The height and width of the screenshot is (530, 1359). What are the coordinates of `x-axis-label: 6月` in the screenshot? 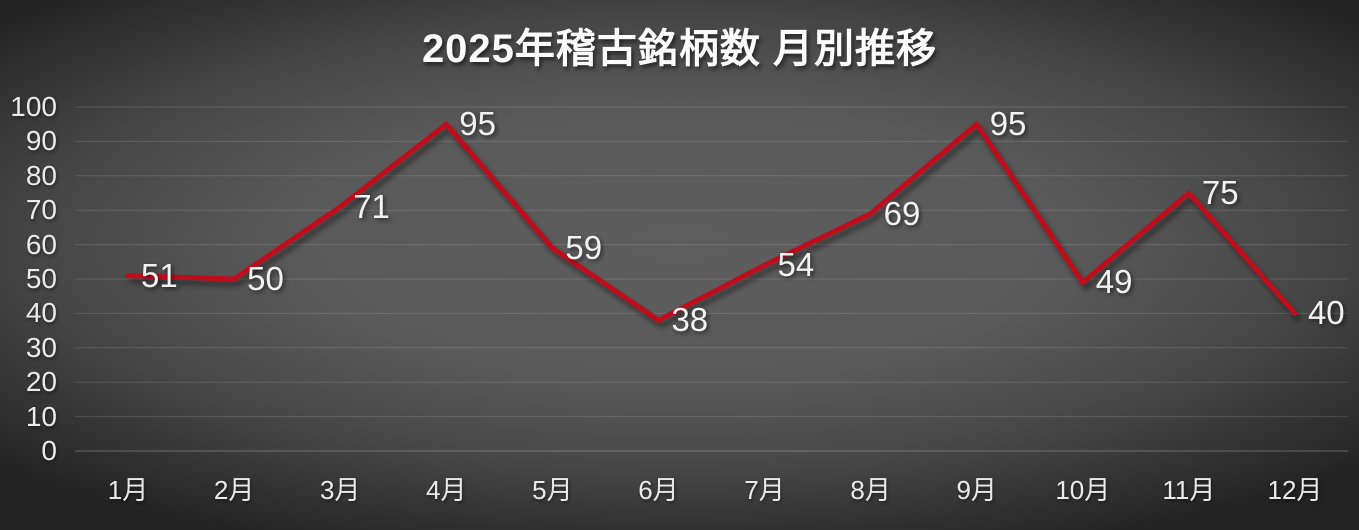 It's located at (658, 490).